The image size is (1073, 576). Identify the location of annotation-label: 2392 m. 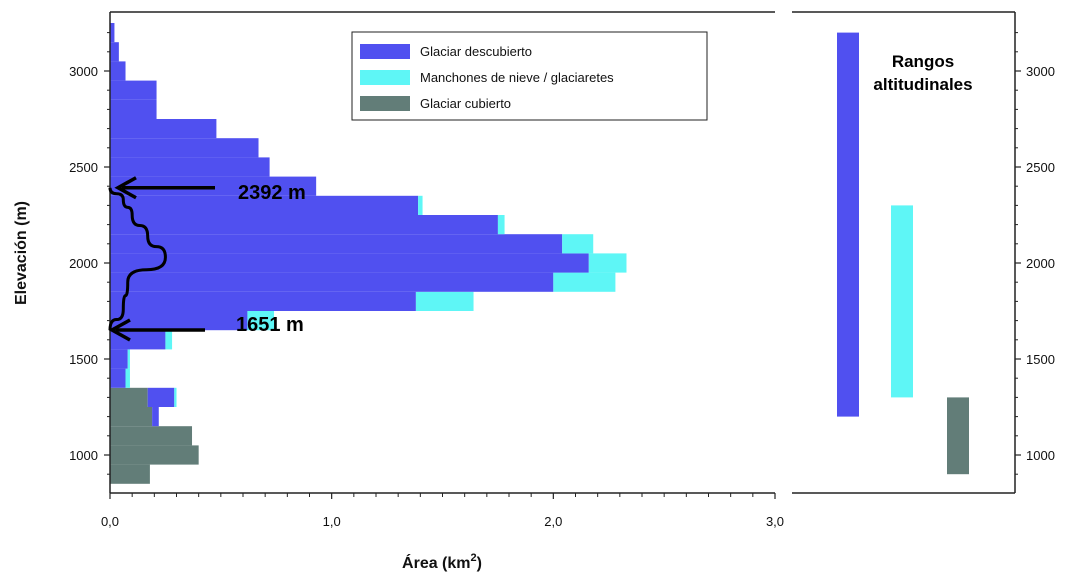
(272, 193).